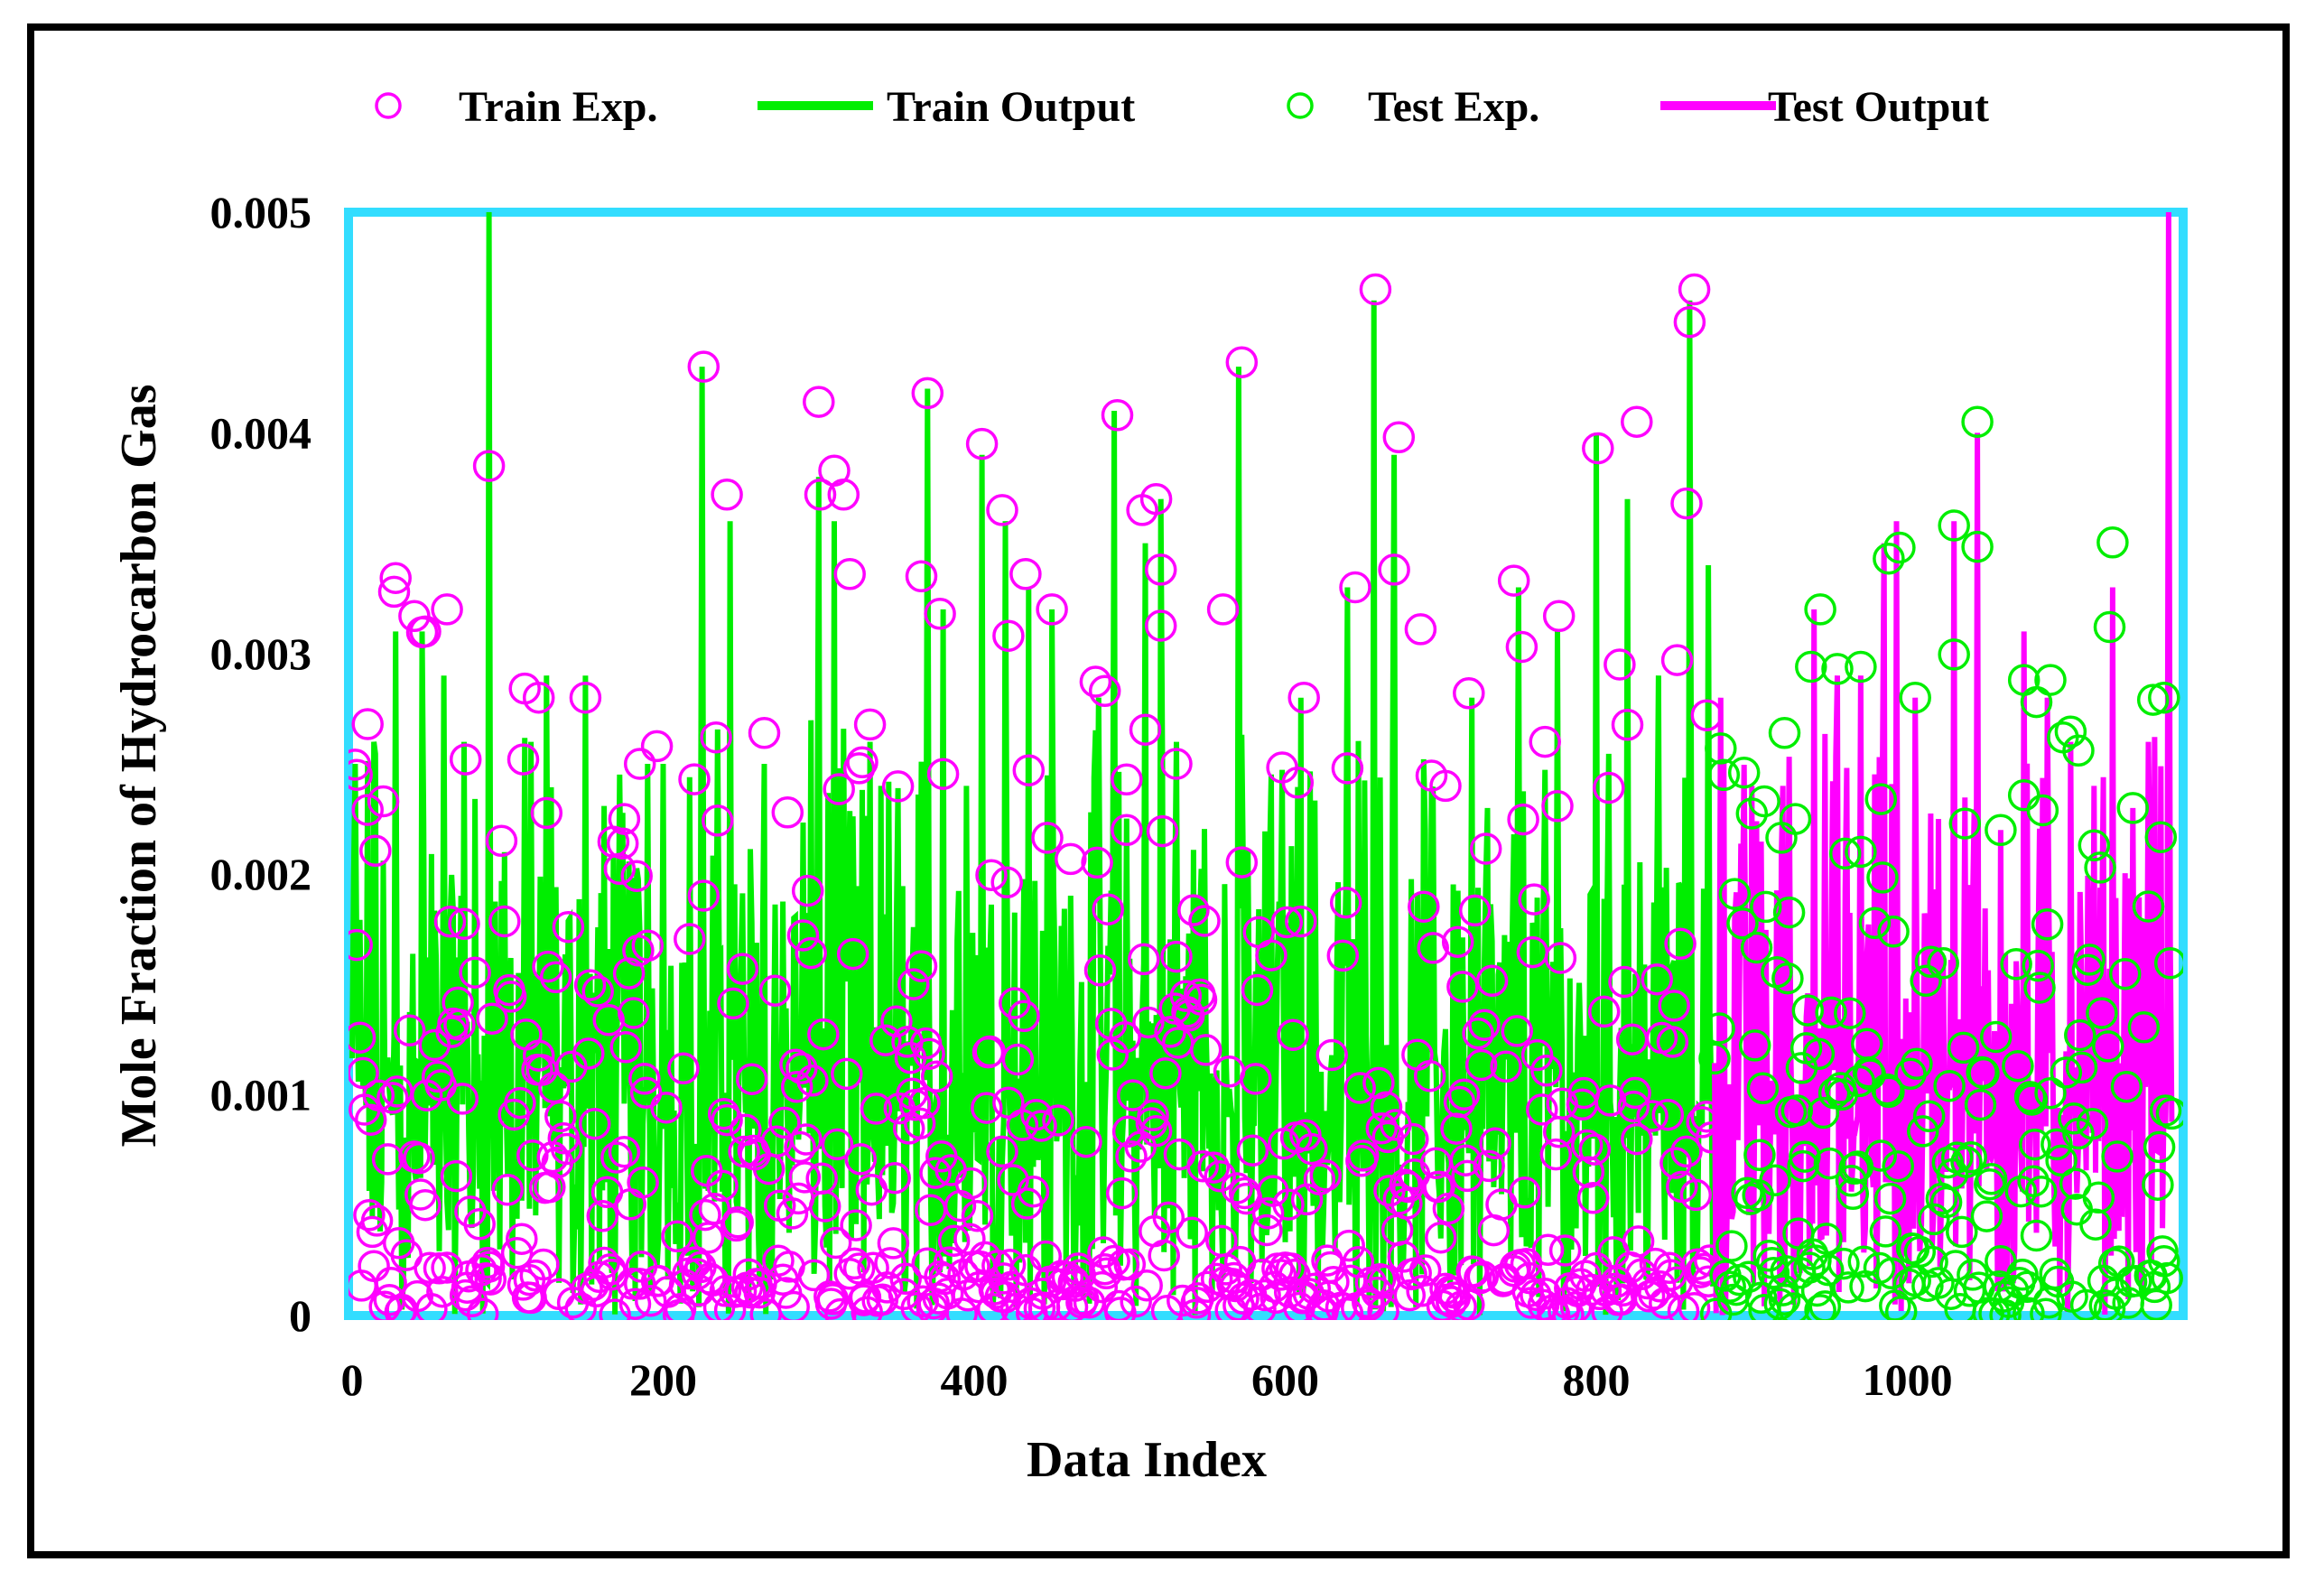  I want to click on y-tick-label: 0.001, so click(261, 1095).